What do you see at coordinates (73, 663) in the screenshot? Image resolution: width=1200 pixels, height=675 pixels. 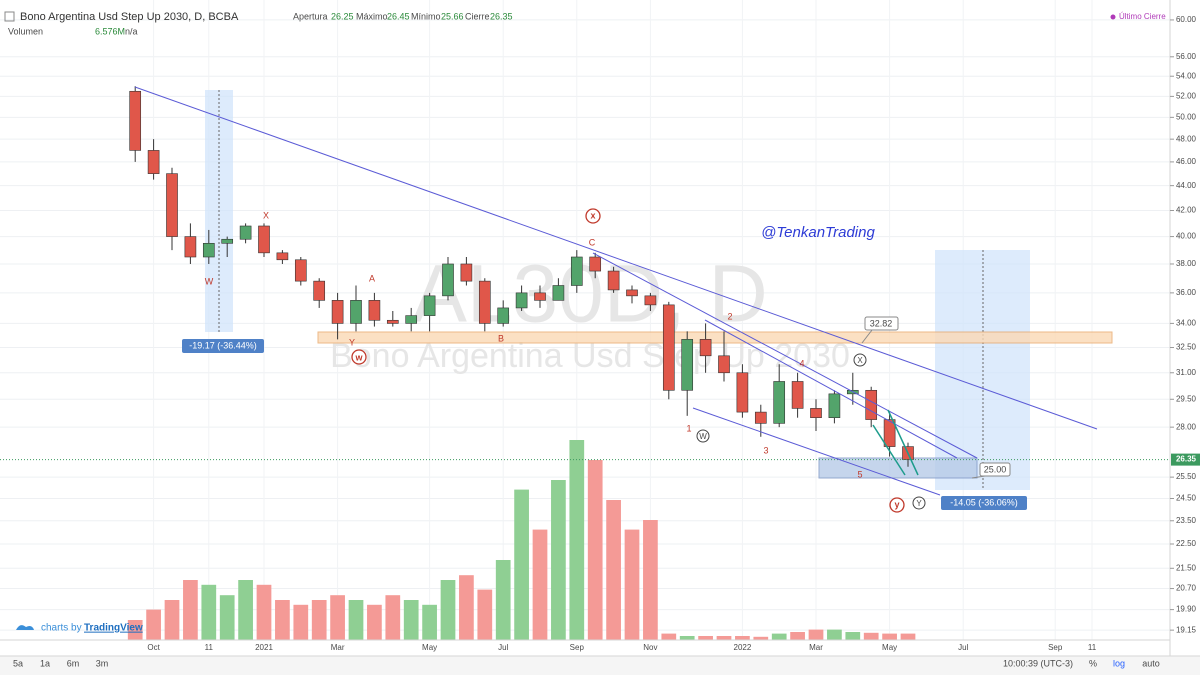 I see `range-button: 6m` at bounding box center [73, 663].